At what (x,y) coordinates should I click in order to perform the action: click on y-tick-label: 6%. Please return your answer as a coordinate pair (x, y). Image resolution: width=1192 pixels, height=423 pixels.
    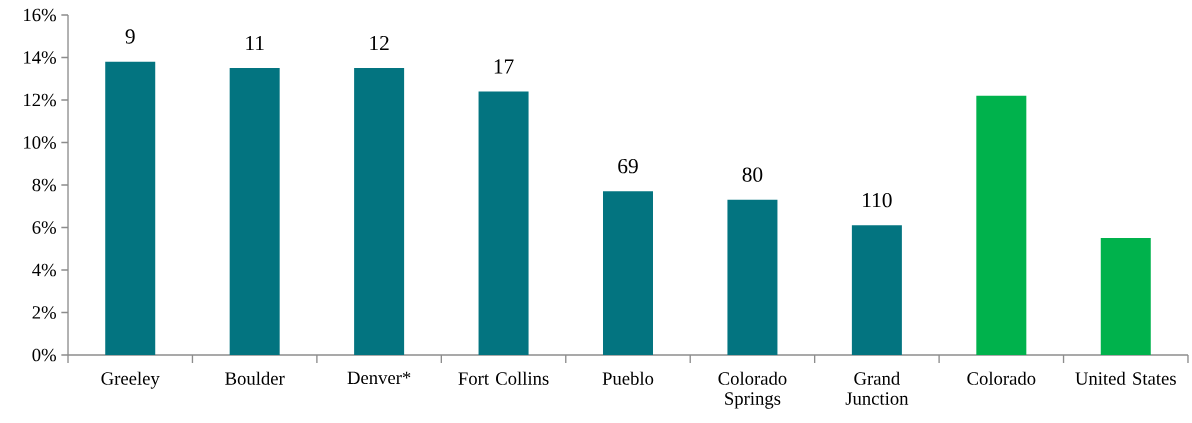
    Looking at the image, I should click on (44, 227).